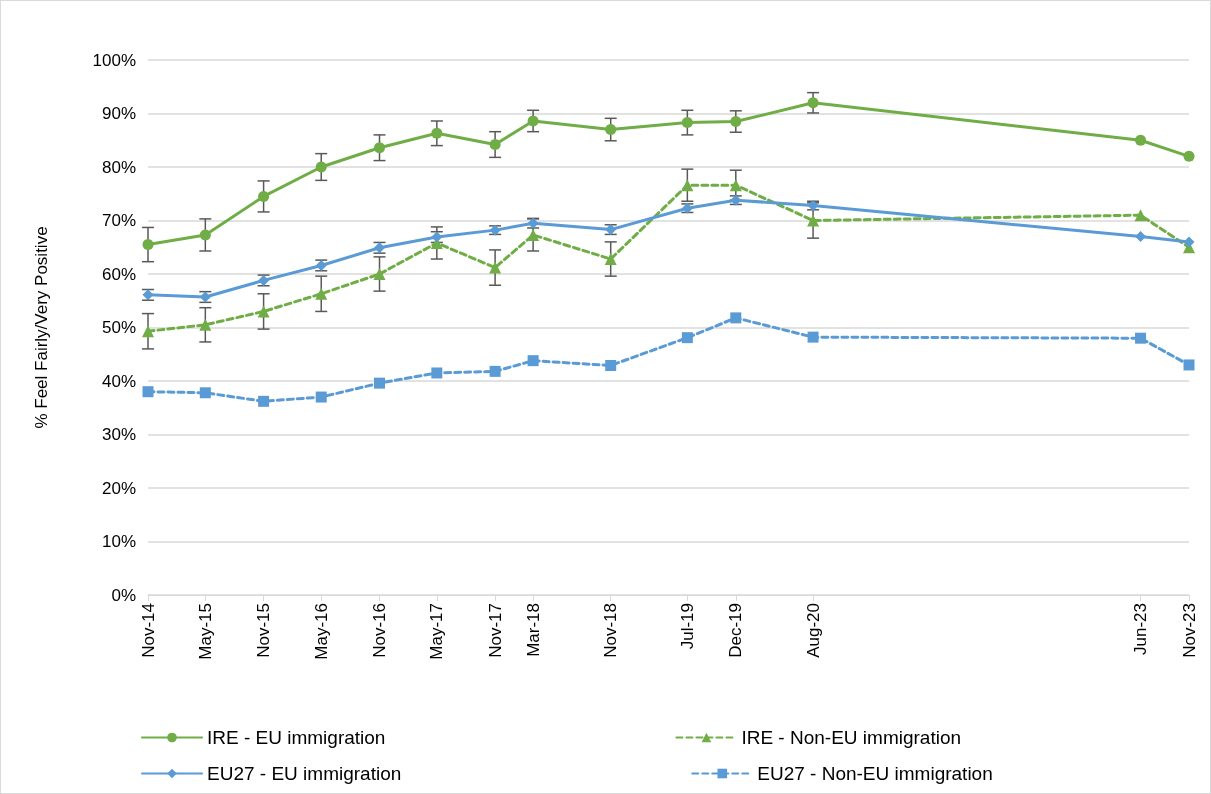 Image resolution: width=1211 pixels, height=794 pixels. I want to click on x-tick-label: May-17, so click(437, 631).